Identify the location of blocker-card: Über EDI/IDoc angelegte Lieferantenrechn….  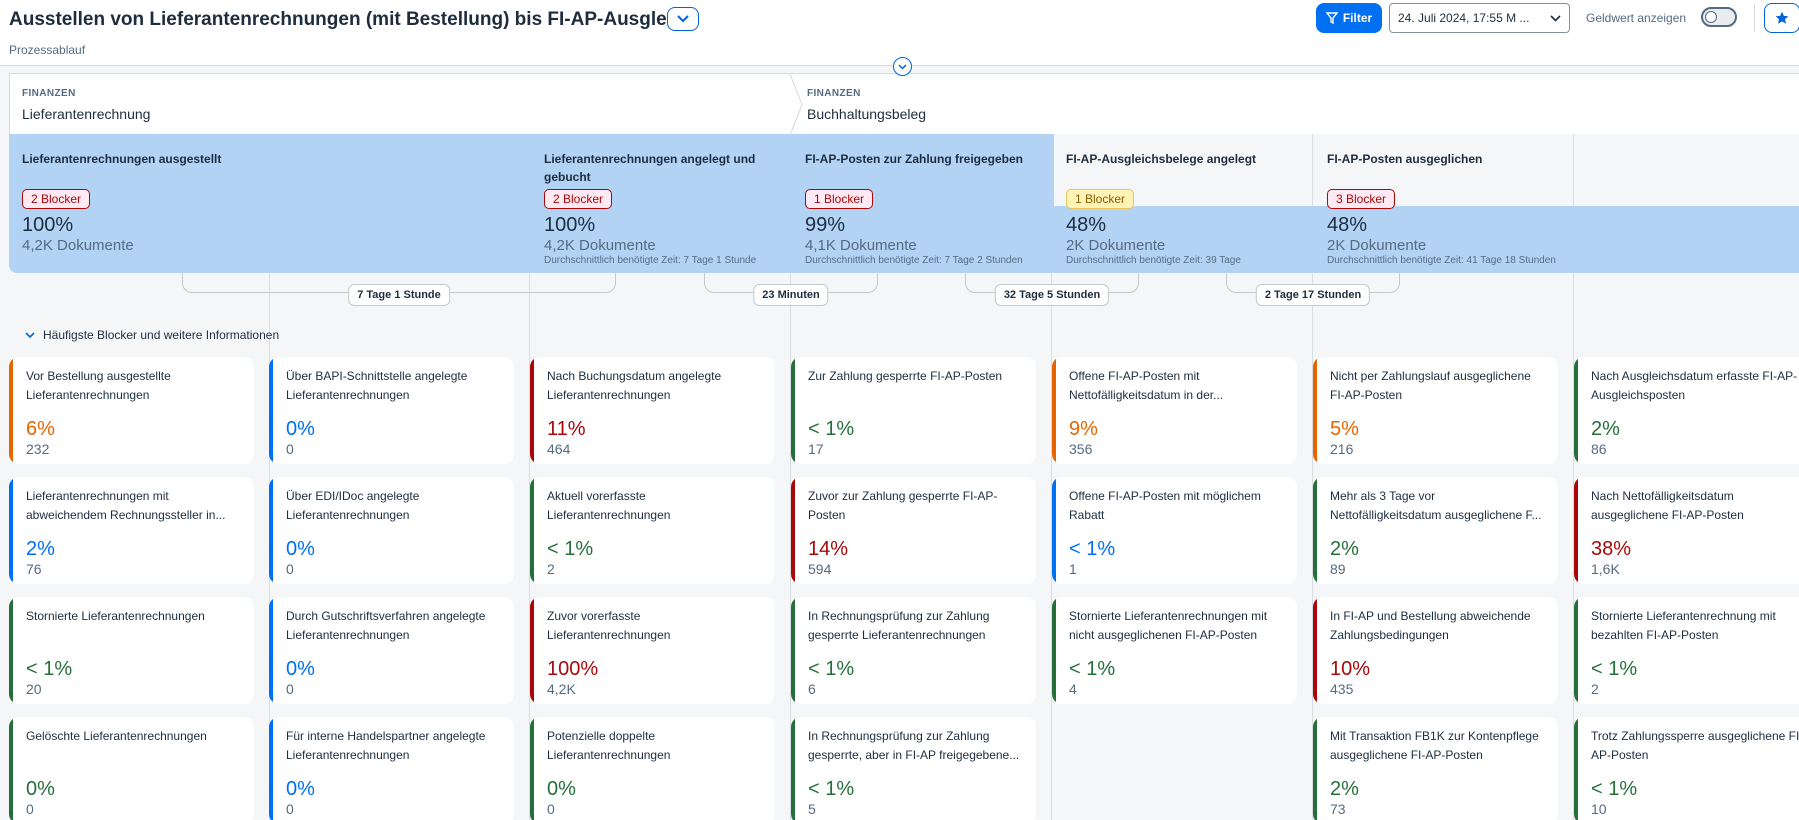
(391, 530).